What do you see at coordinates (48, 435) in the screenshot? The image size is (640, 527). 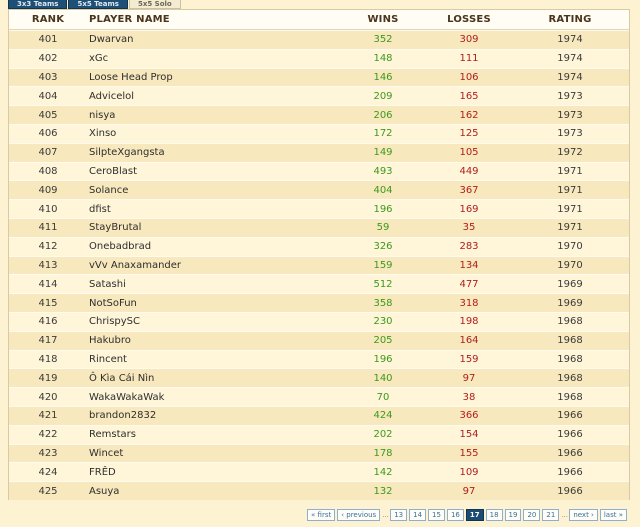 I see `rank-cell: 422` at bounding box center [48, 435].